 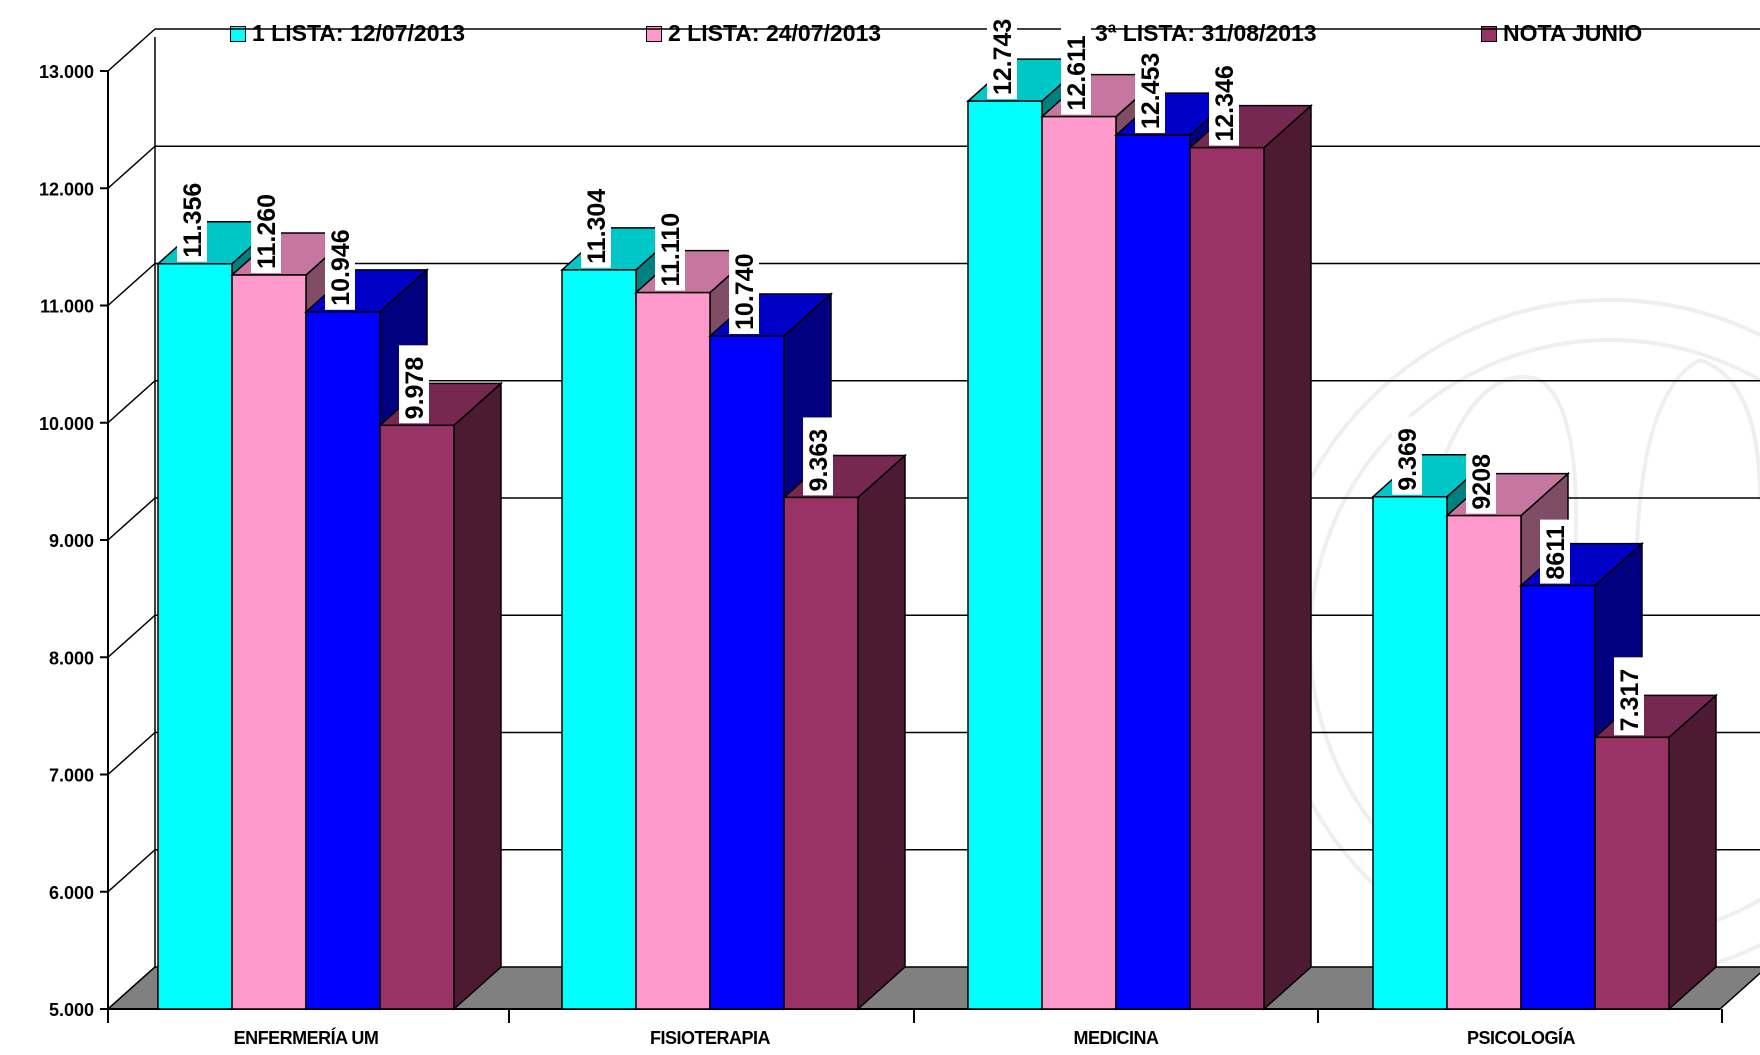 What do you see at coordinates (267, 231) in the screenshot?
I see `data-label: 11.260` at bounding box center [267, 231].